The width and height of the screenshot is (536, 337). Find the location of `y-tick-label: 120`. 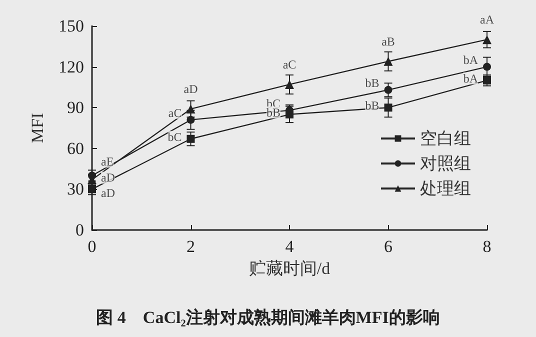

y-tick-label: 120 is located at coordinates (71, 66).